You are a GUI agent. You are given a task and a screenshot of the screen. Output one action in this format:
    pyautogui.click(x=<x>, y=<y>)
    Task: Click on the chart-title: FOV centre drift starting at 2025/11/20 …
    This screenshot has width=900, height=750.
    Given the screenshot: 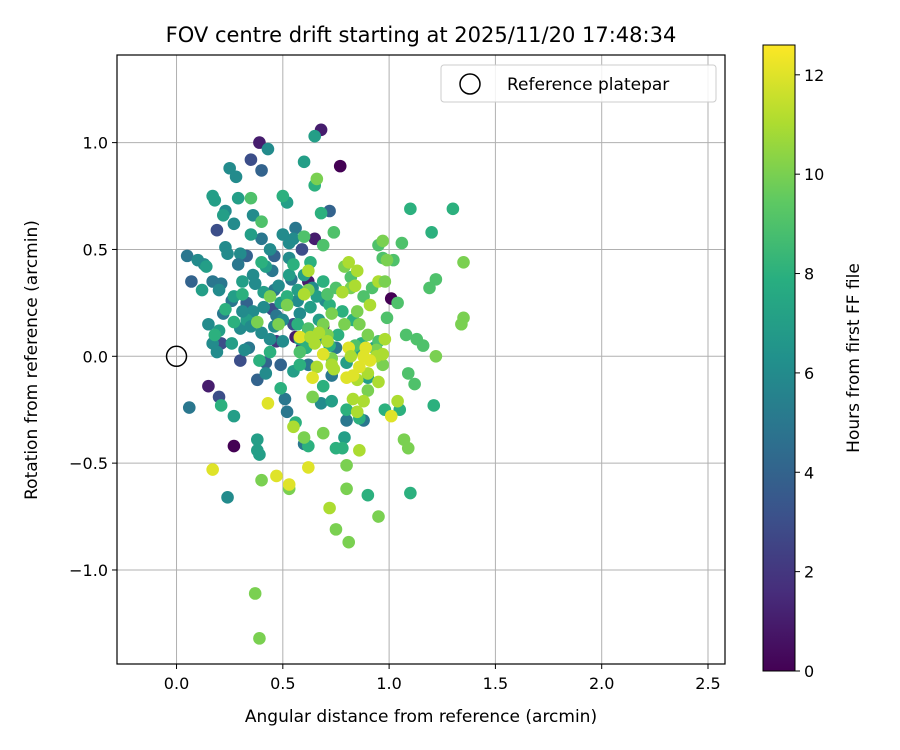 What is the action you would take?
    pyautogui.click(x=421, y=35)
    